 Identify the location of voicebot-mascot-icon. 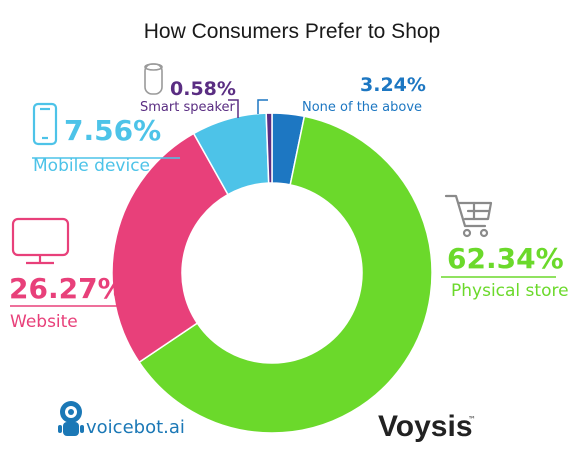
(71, 418).